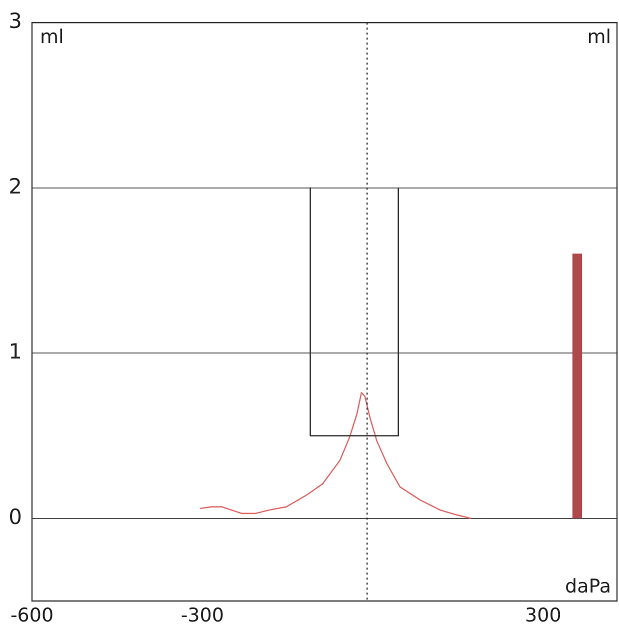 Image resolution: width=619 pixels, height=635 pixels. What do you see at coordinates (15, 21) in the screenshot?
I see `y-tick-label: 3` at bounding box center [15, 21].